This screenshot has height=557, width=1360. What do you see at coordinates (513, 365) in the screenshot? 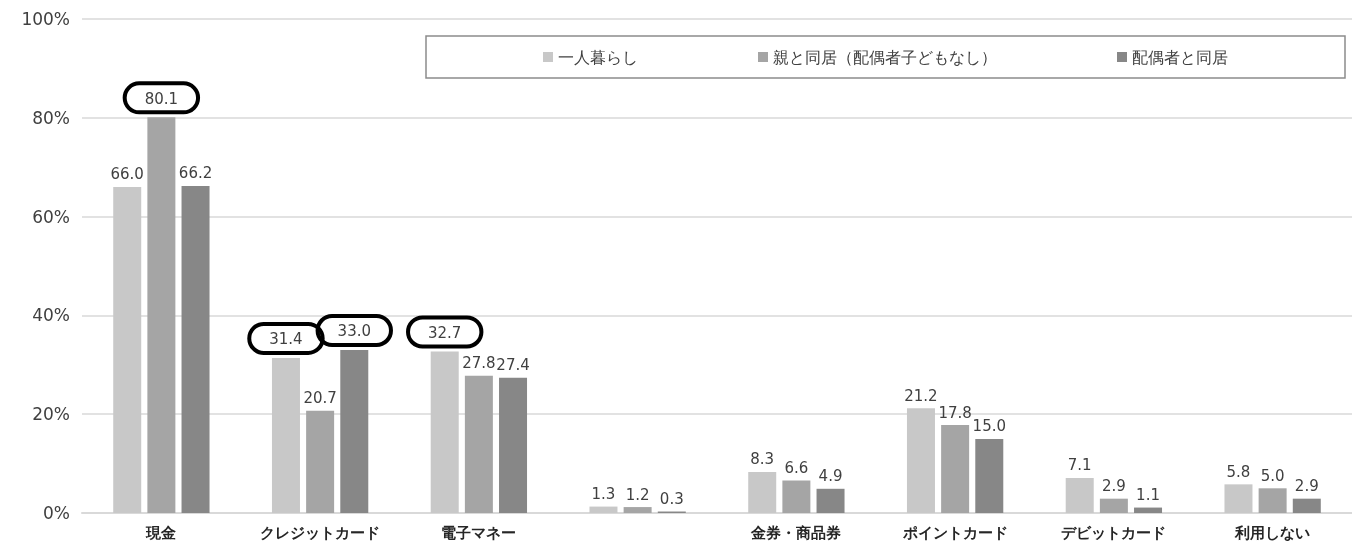
I see `data-label: 27.4` at bounding box center [513, 365].